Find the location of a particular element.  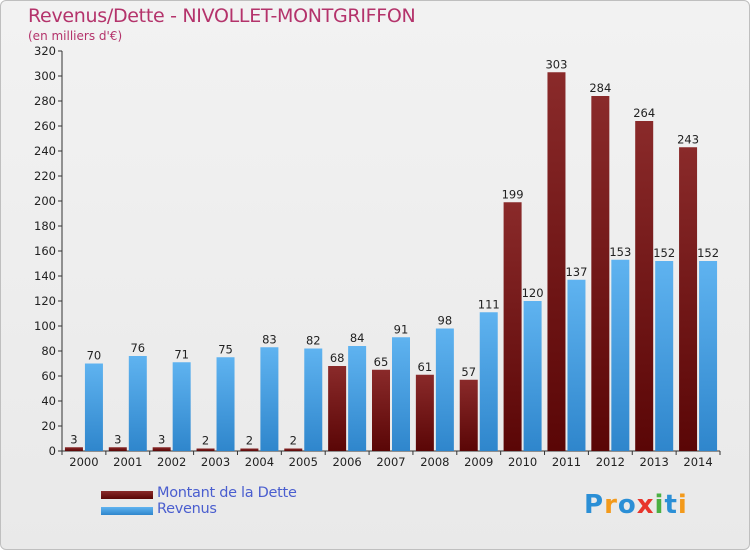

y-tick-label: 240 is located at coordinates (45, 151).